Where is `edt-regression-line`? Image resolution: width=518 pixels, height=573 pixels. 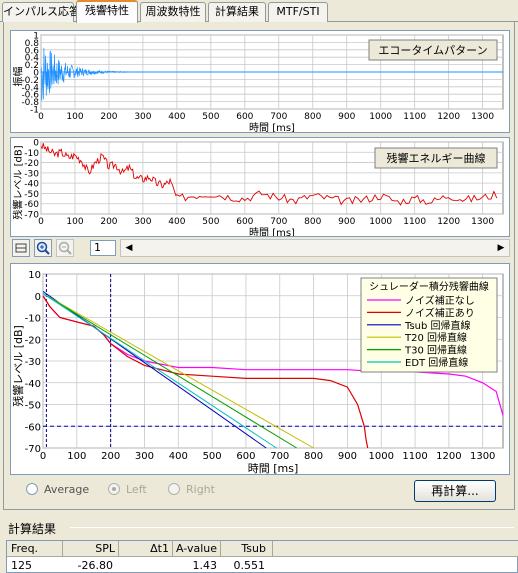 edt-regression-line is located at coordinates (159, 371).